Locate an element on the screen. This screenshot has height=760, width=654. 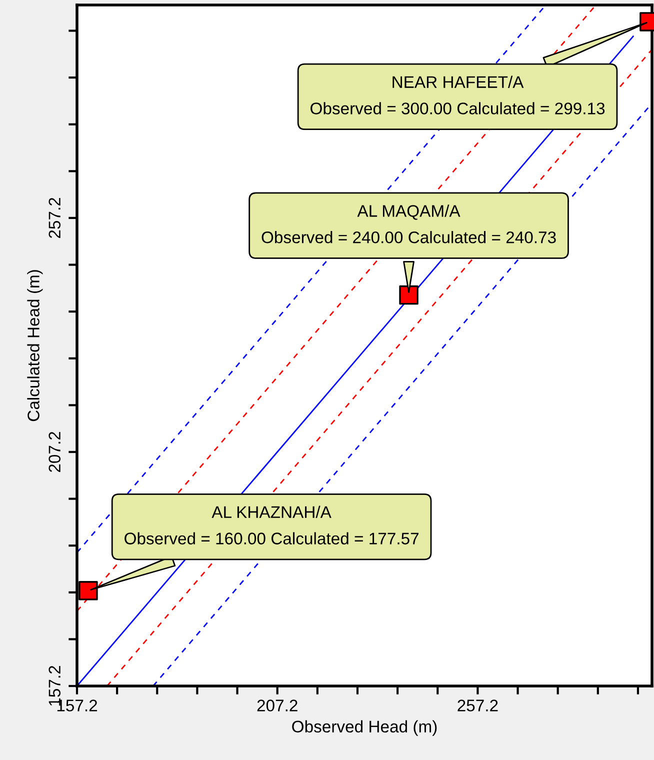
annotation: NEAR HAFEET/A Observed = 300.00 Calculated = 299.13 is located at coordinates (457, 95).